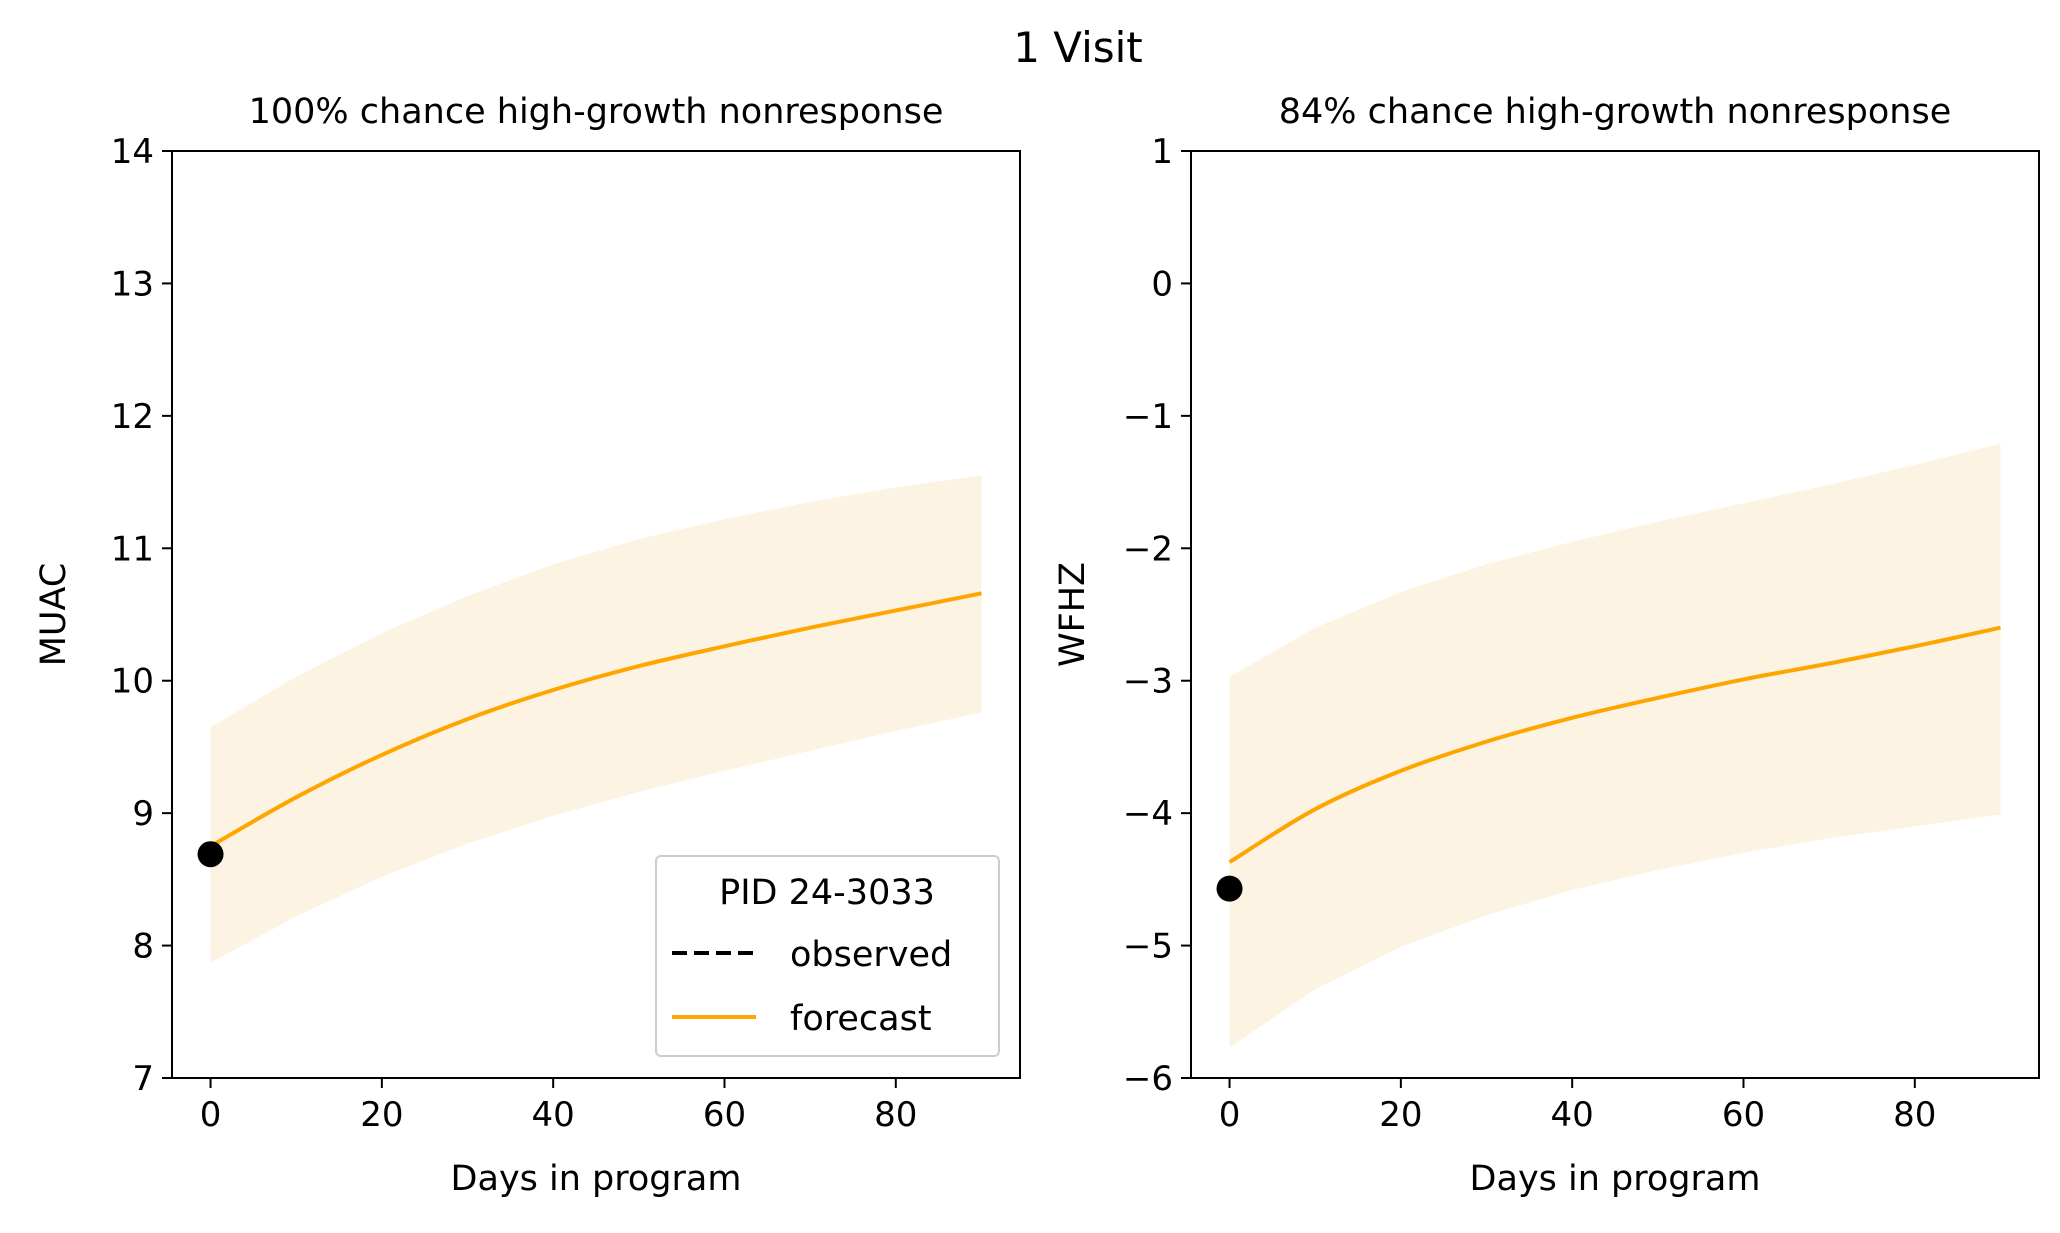  I want to click on y-tick-label: 11, so click(132, 549).